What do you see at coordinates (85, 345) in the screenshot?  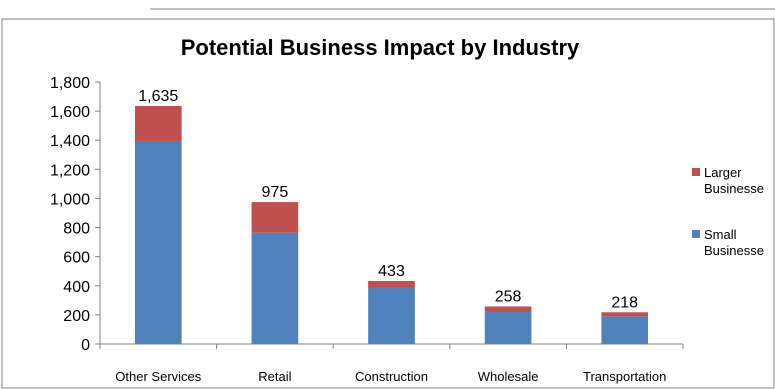 I see `y-tick-label: 0` at bounding box center [85, 345].